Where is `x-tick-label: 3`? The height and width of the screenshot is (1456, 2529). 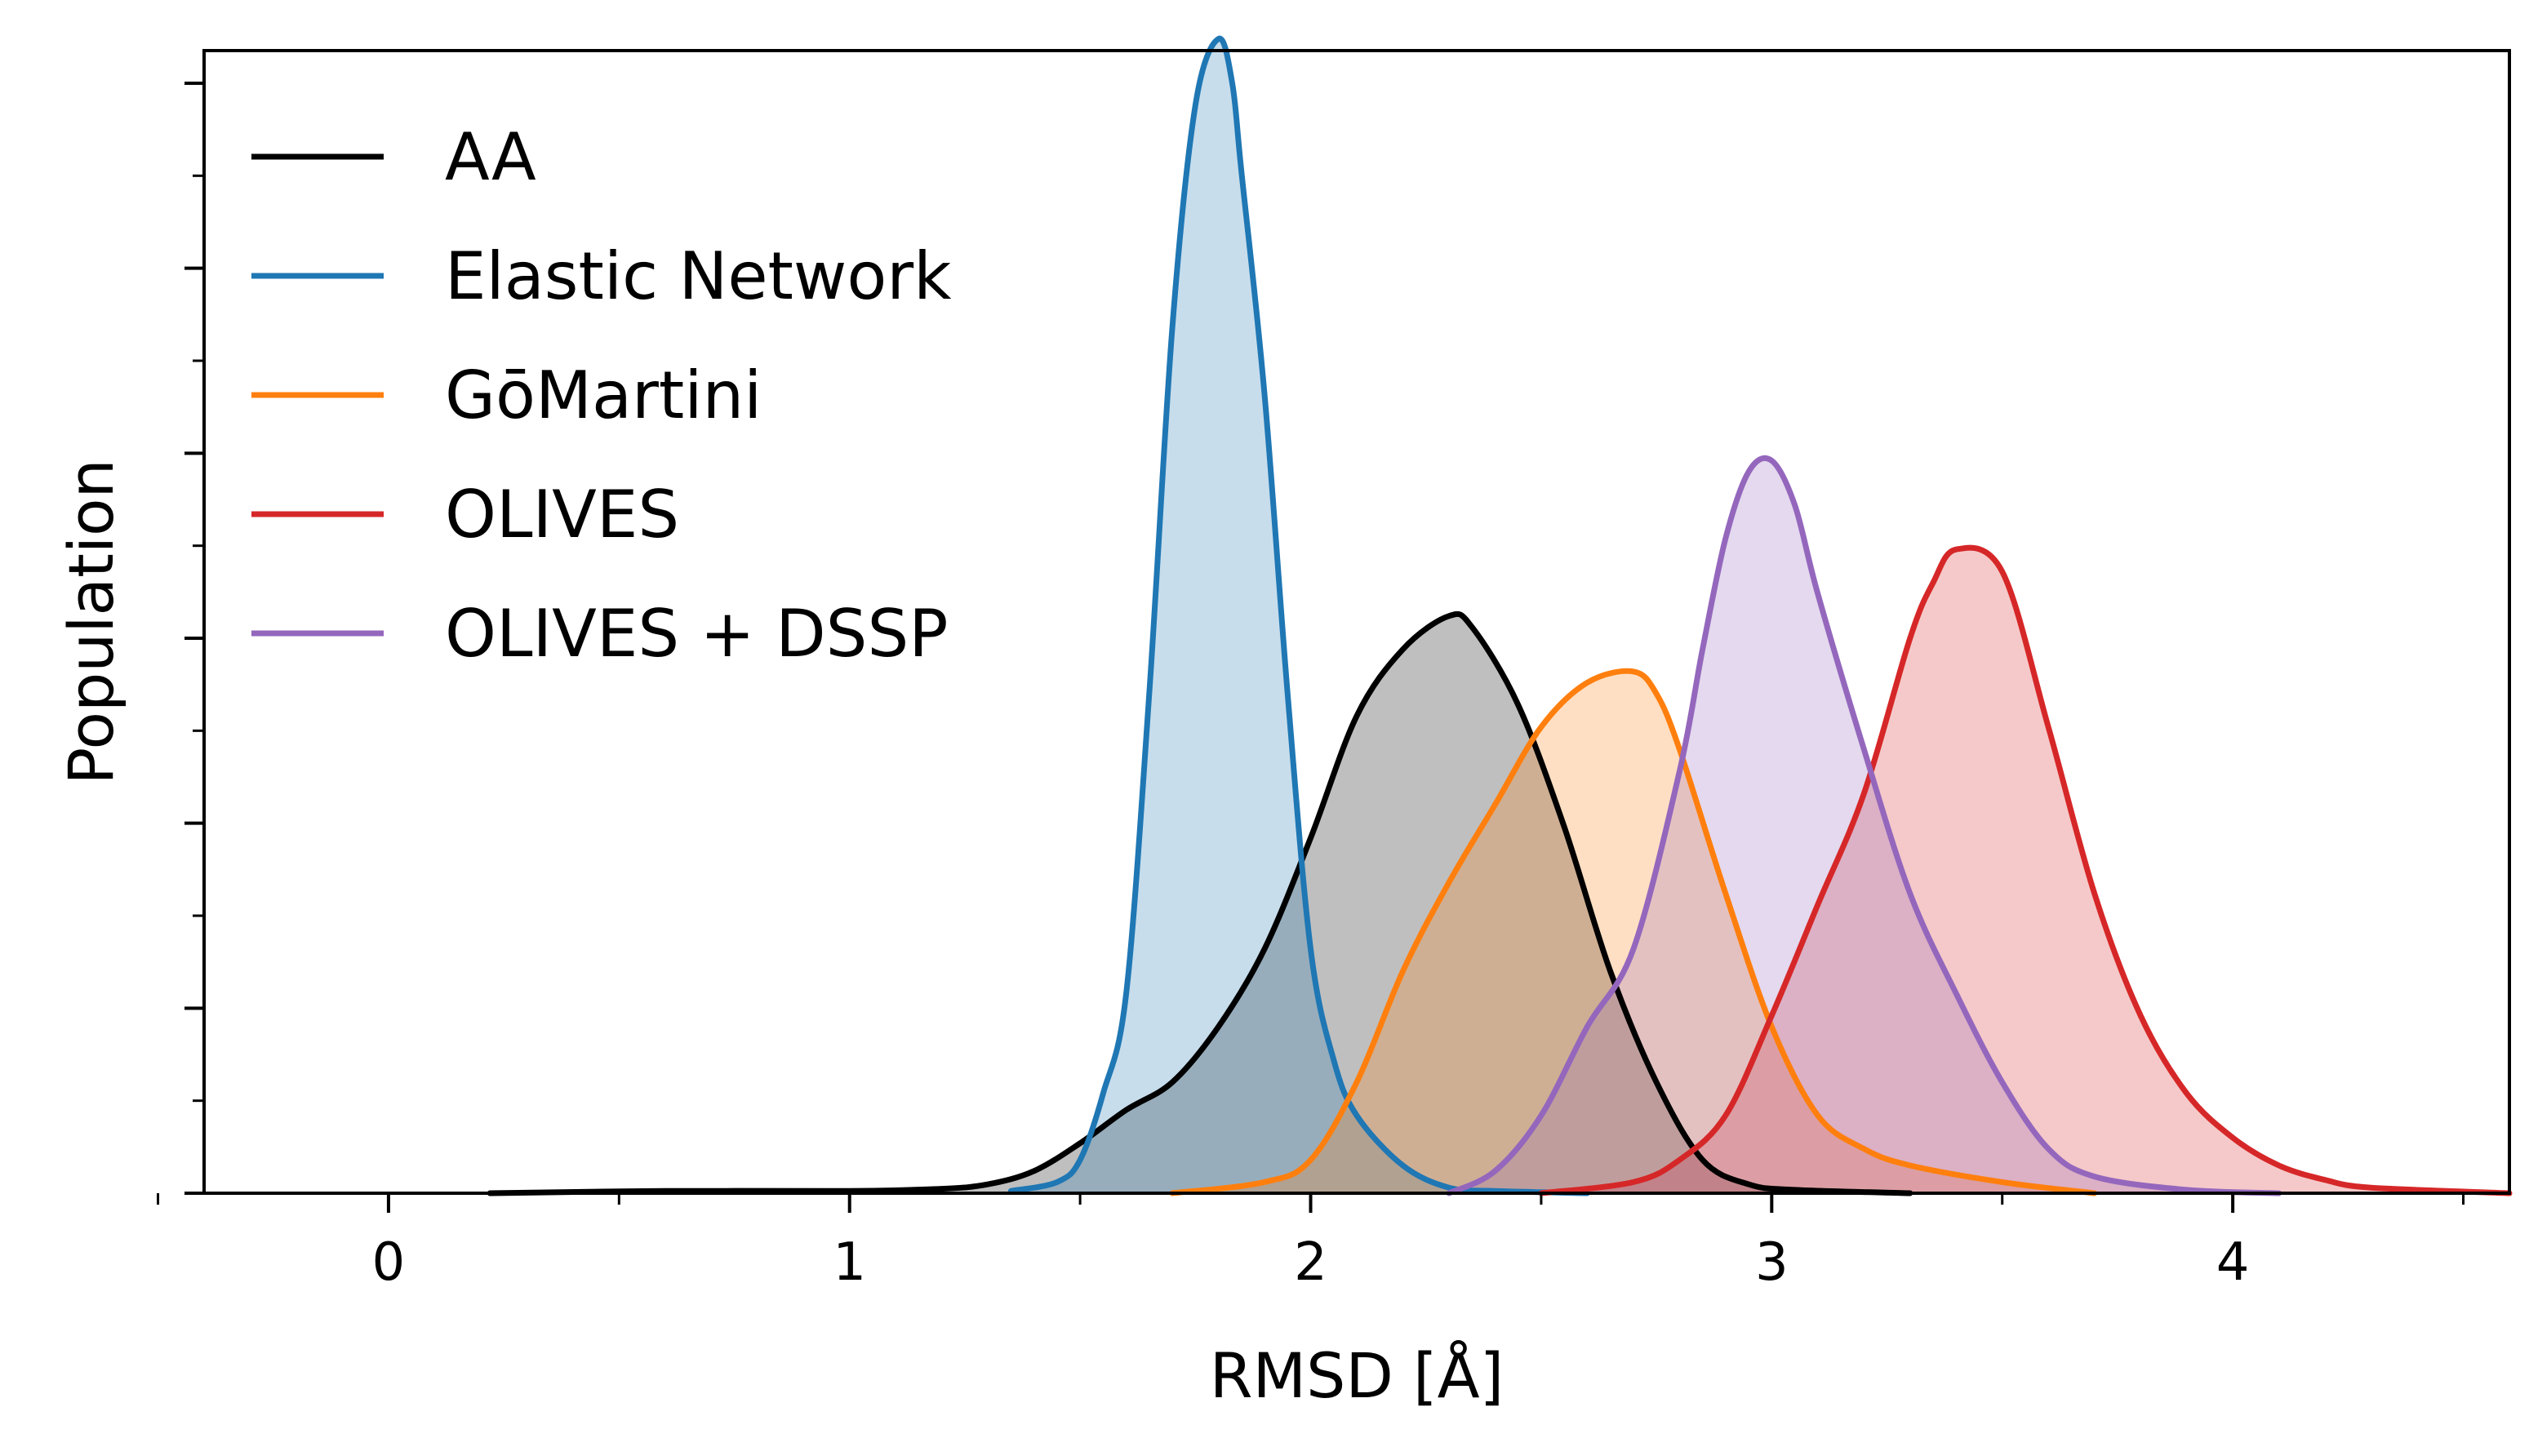
x-tick-label: 3 is located at coordinates (1772, 1263).